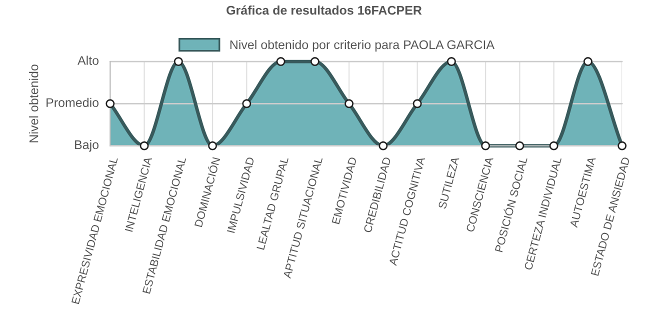 This screenshot has width=648, height=324. What do you see at coordinates (33, 103) in the screenshot?
I see `y-axis-title: Nivel obtenido` at bounding box center [33, 103].